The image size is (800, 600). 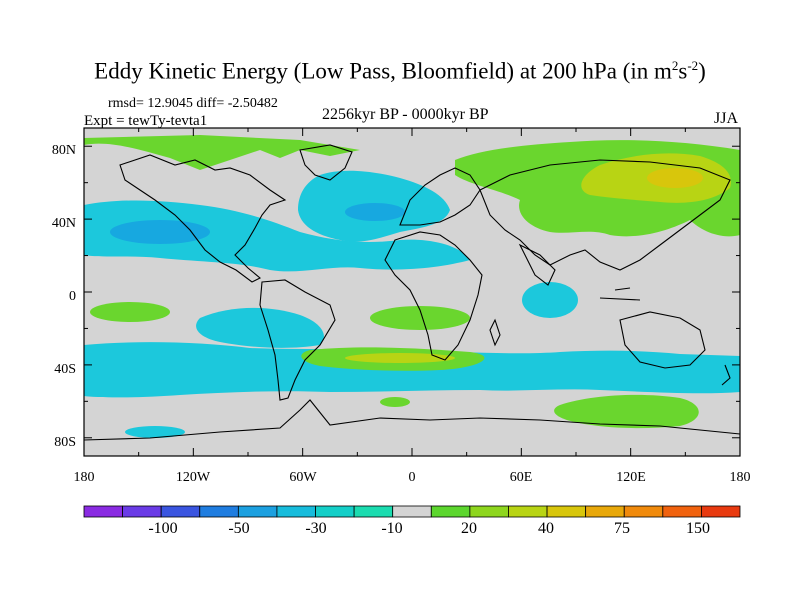 I want to click on lon-label-120w: 120W, so click(x=193, y=477).